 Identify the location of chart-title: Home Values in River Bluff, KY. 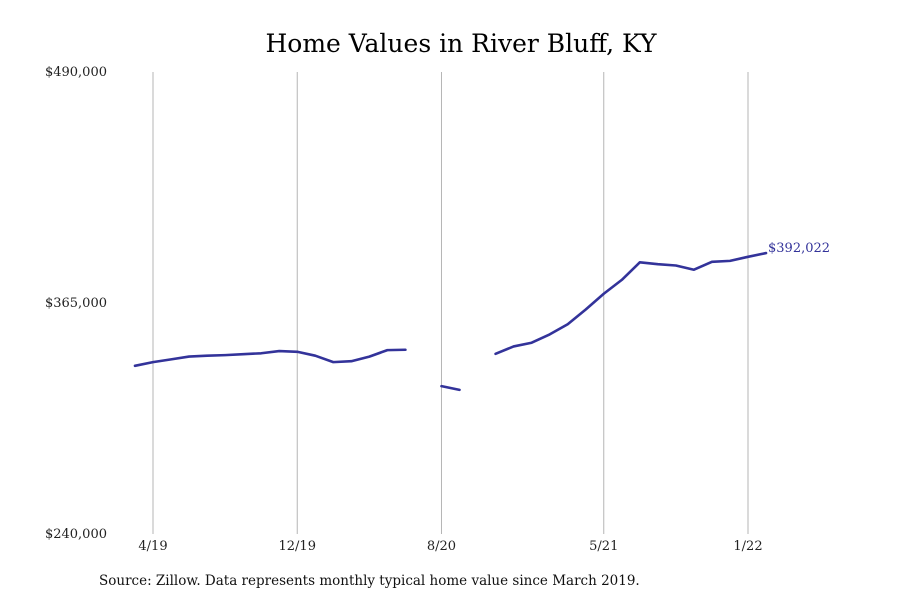
(461, 43).